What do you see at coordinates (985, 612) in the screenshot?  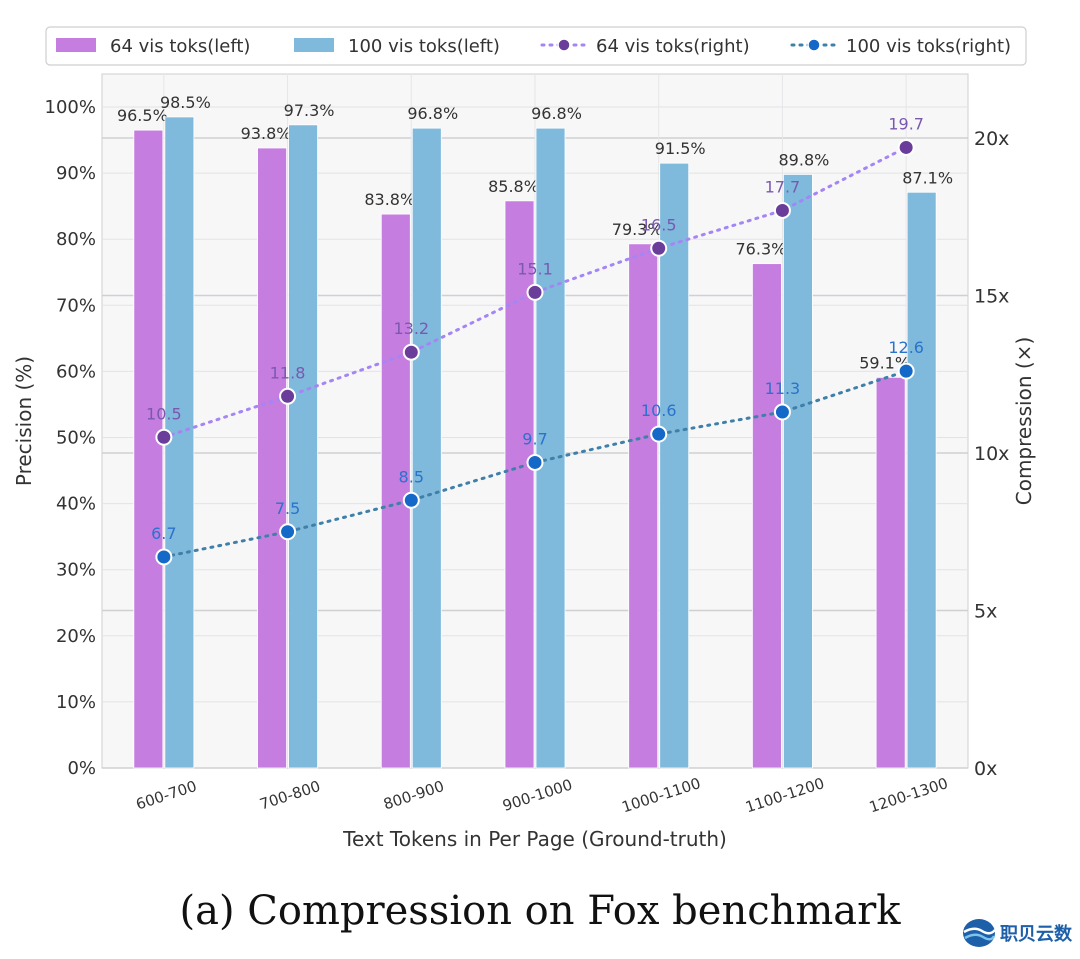 I see `y-right-tick-label: 5x` at bounding box center [985, 612].